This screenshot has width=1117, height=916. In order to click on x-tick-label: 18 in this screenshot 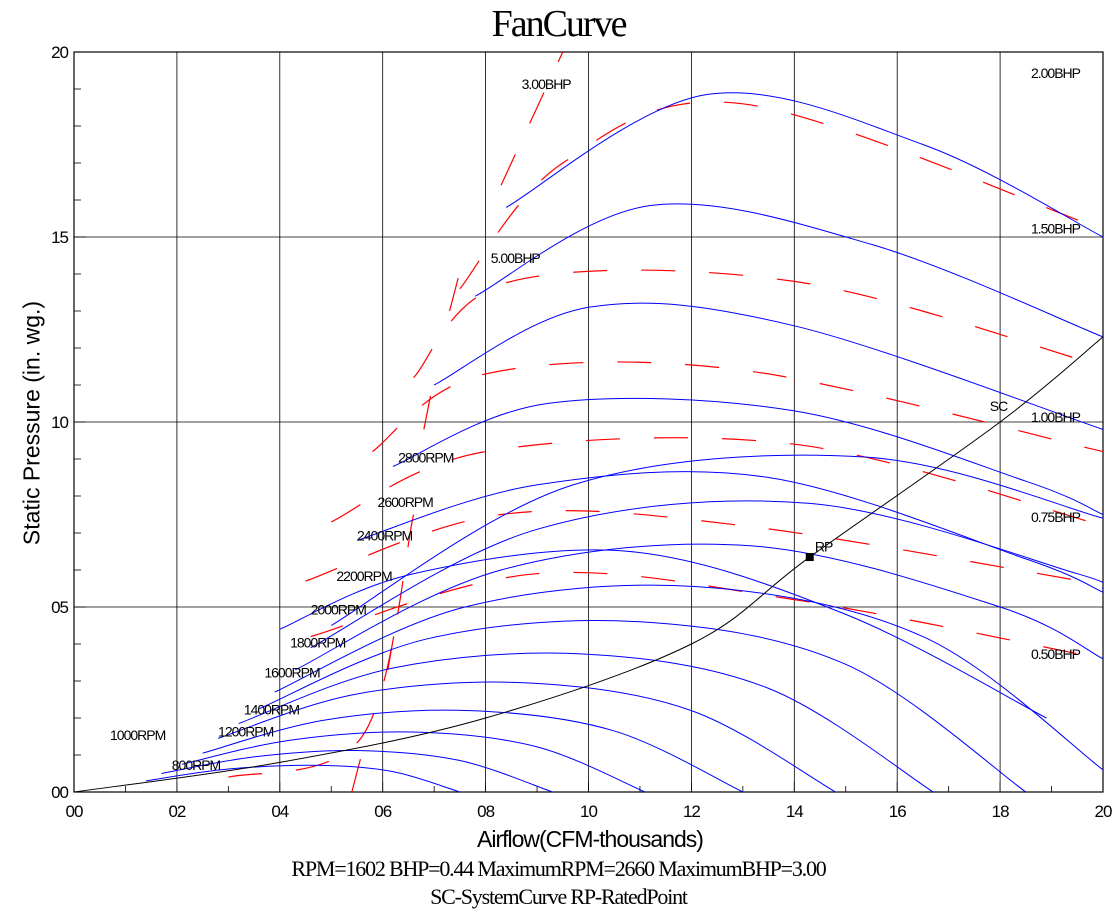, I will do `click(1000, 811)`.